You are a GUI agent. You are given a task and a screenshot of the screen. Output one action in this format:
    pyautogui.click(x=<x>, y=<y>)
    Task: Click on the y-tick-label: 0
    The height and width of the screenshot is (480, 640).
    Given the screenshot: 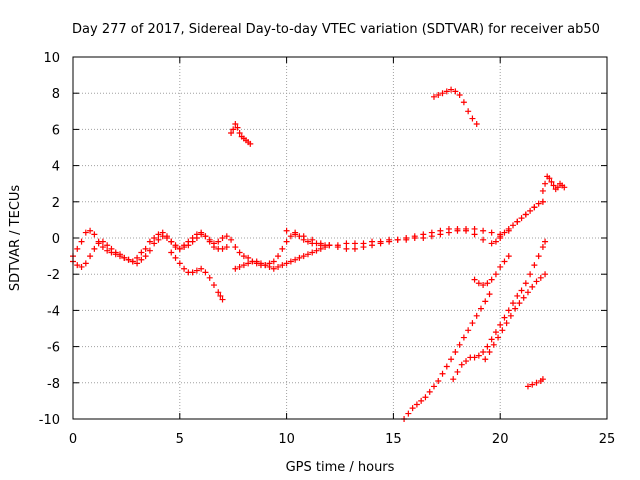 What is the action you would take?
    pyautogui.click(x=56, y=239)
    